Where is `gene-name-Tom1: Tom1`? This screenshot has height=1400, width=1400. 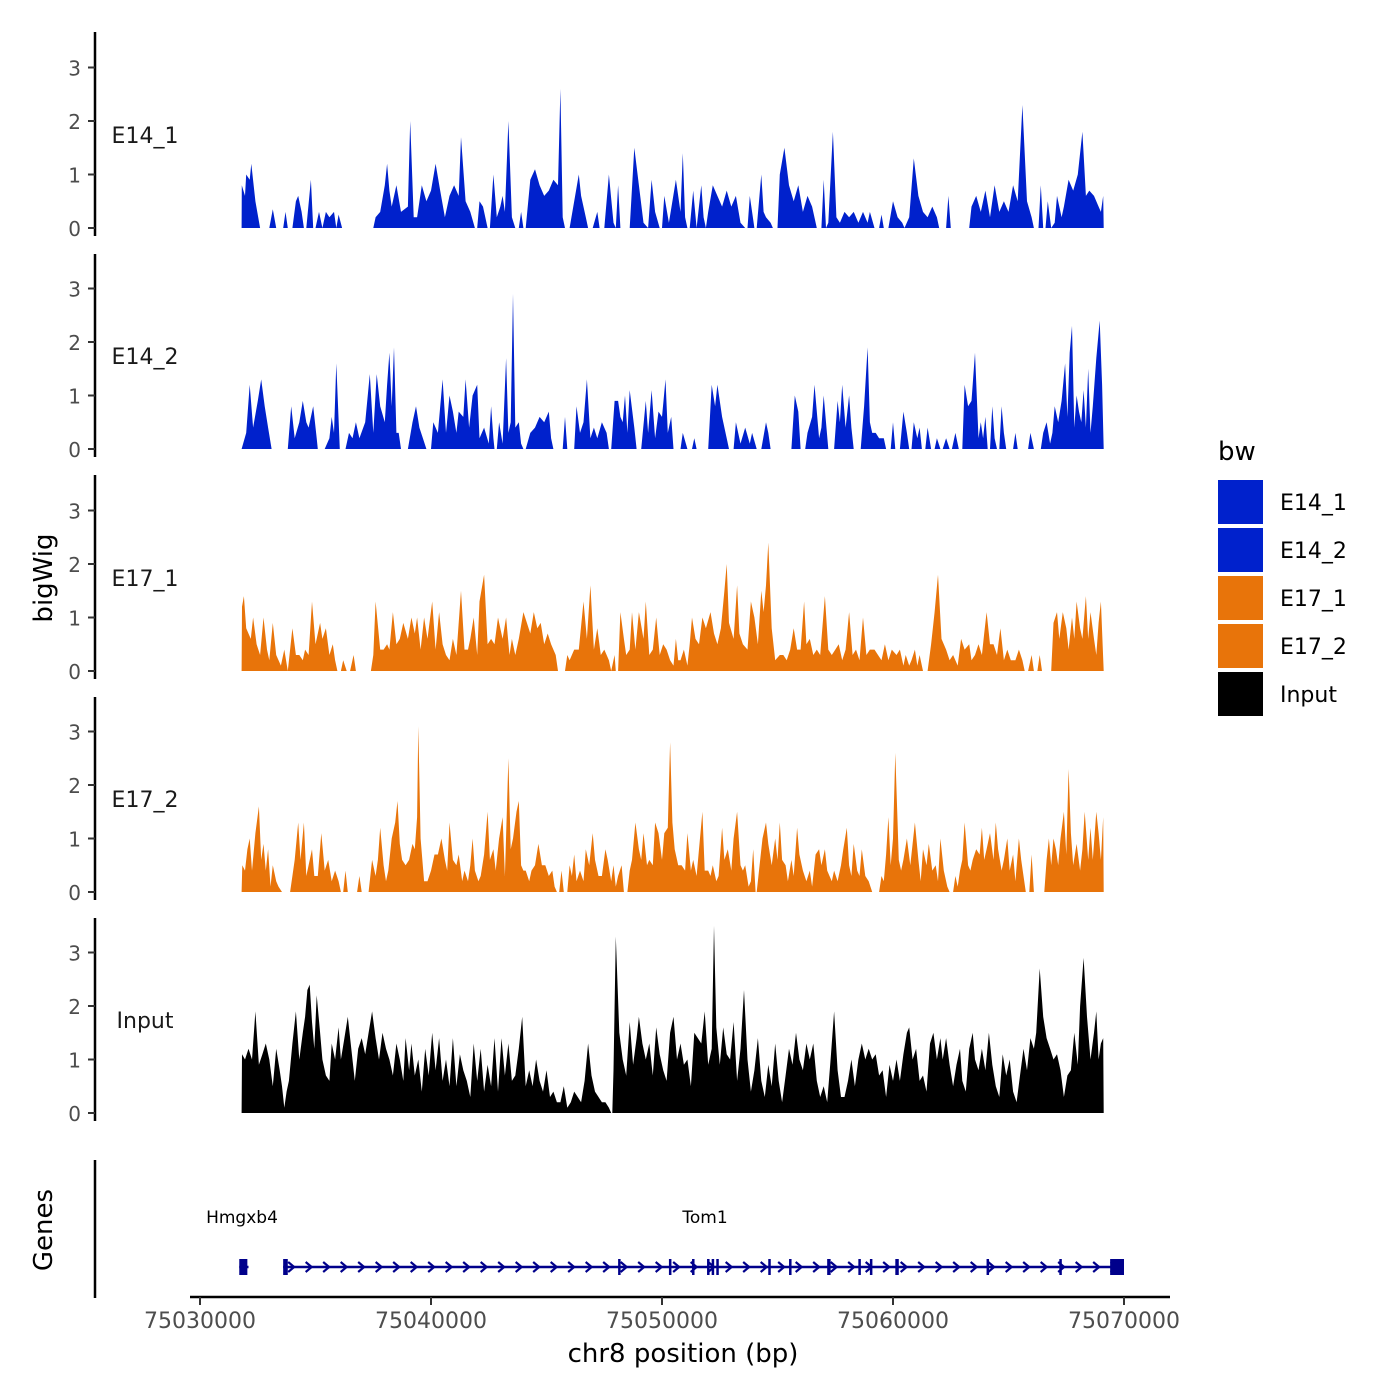
gene-name-Tom1: Tom1 is located at coordinates (704, 1218).